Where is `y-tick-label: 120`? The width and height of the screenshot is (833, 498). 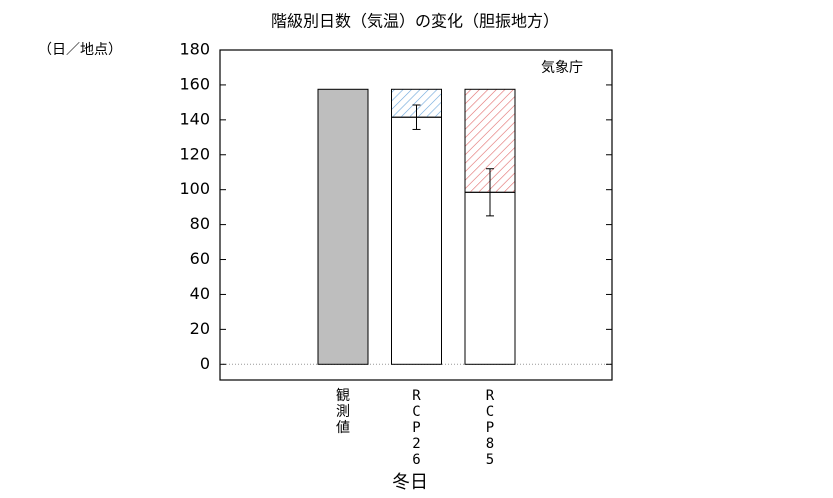
y-tick-label: 120 is located at coordinates (194, 153).